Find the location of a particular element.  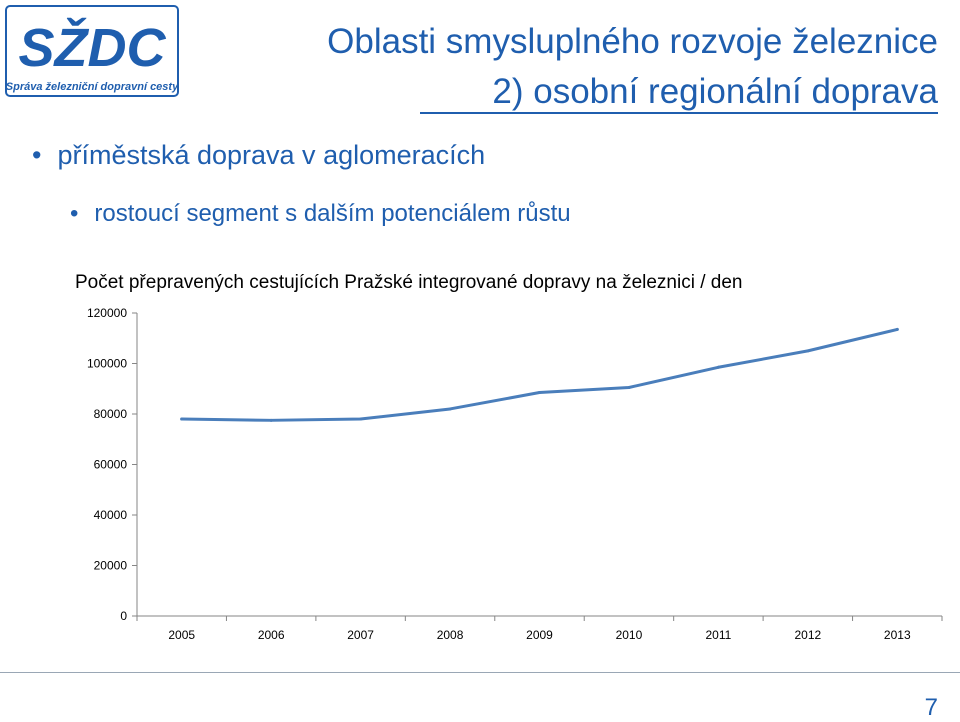

bullet-text-1: příměstská doprava v aglomeracích is located at coordinates (271, 155).